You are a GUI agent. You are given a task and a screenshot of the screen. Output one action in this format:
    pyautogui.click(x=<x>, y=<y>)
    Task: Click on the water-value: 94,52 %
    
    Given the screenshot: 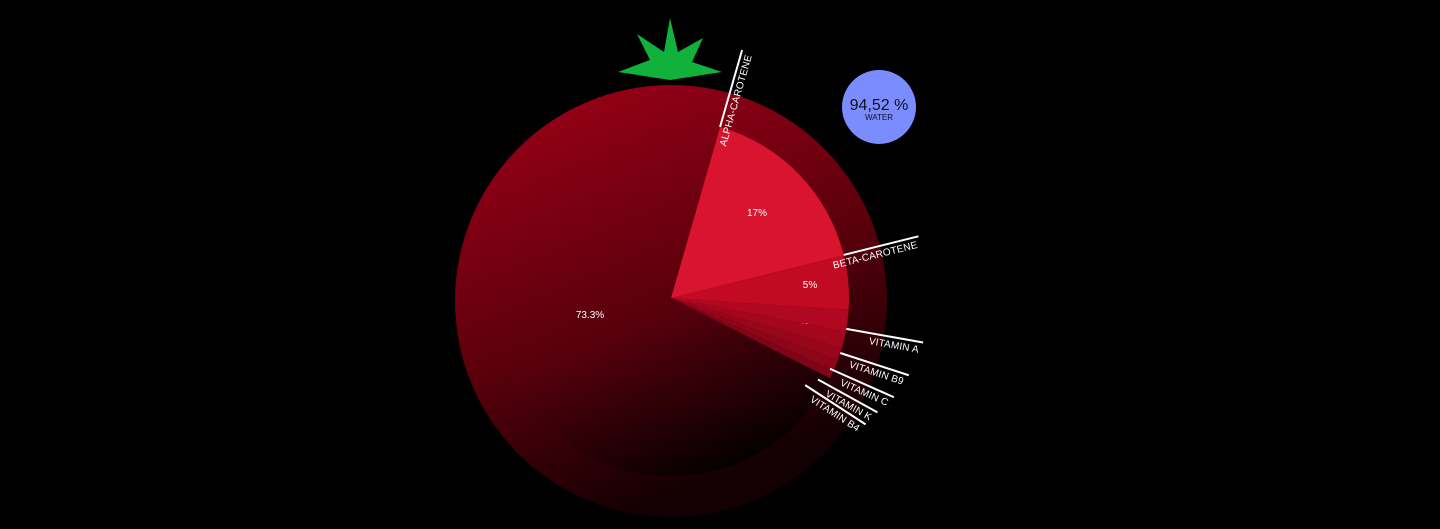 What is the action you would take?
    pyautogui.click(x=879, y=105)
    